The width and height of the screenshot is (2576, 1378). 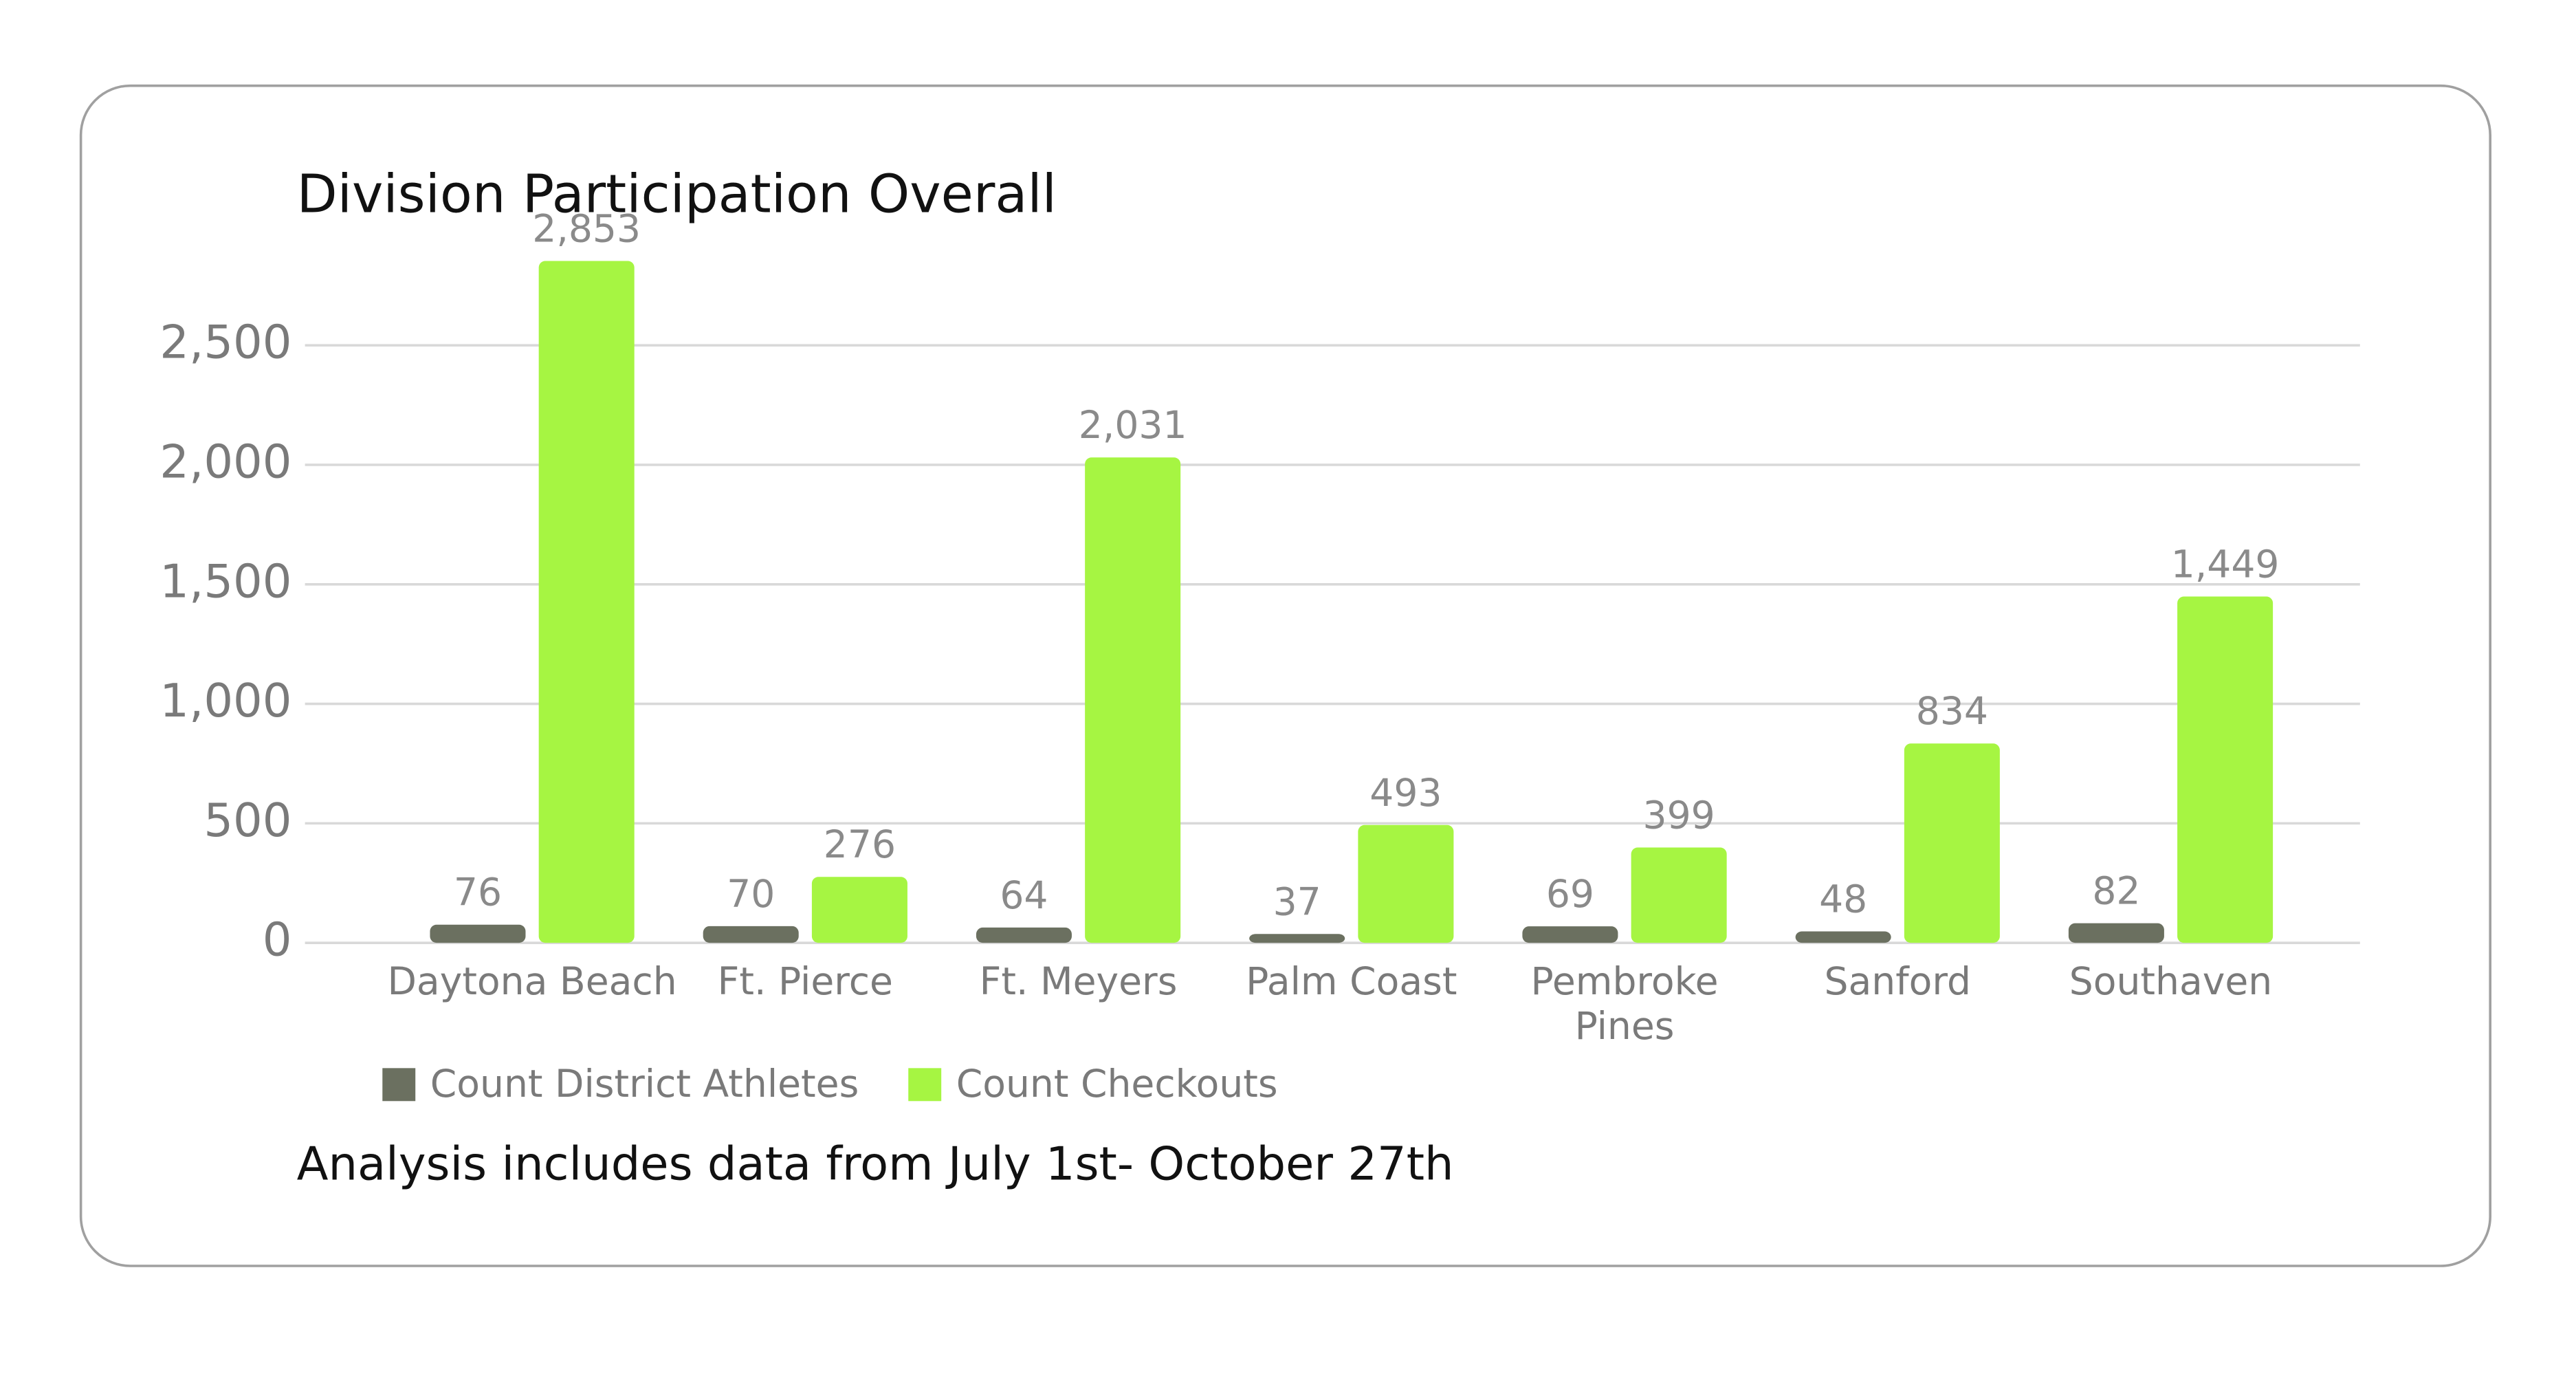 I want to click on legend-label: Count Checkouts, so click(x=1117, y=1084).